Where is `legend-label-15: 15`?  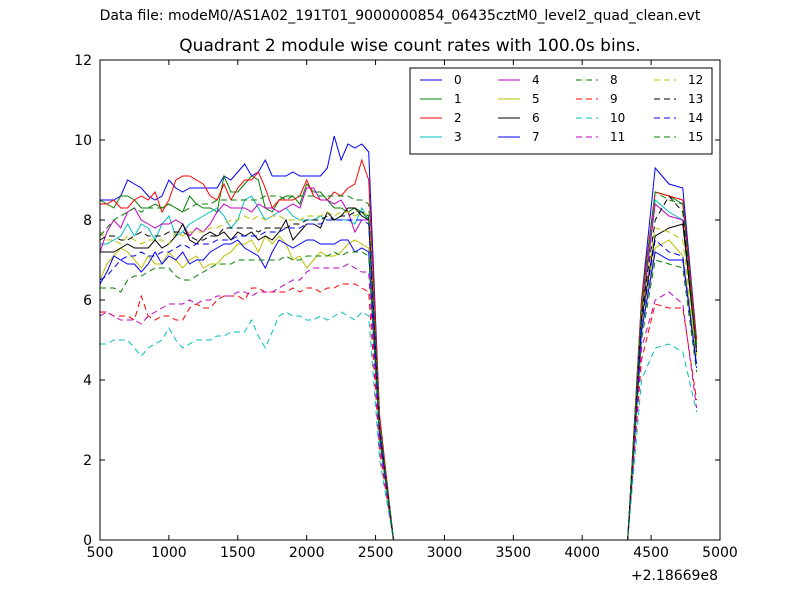
legend-label-15: 15 is located at coordinates (695, 137).